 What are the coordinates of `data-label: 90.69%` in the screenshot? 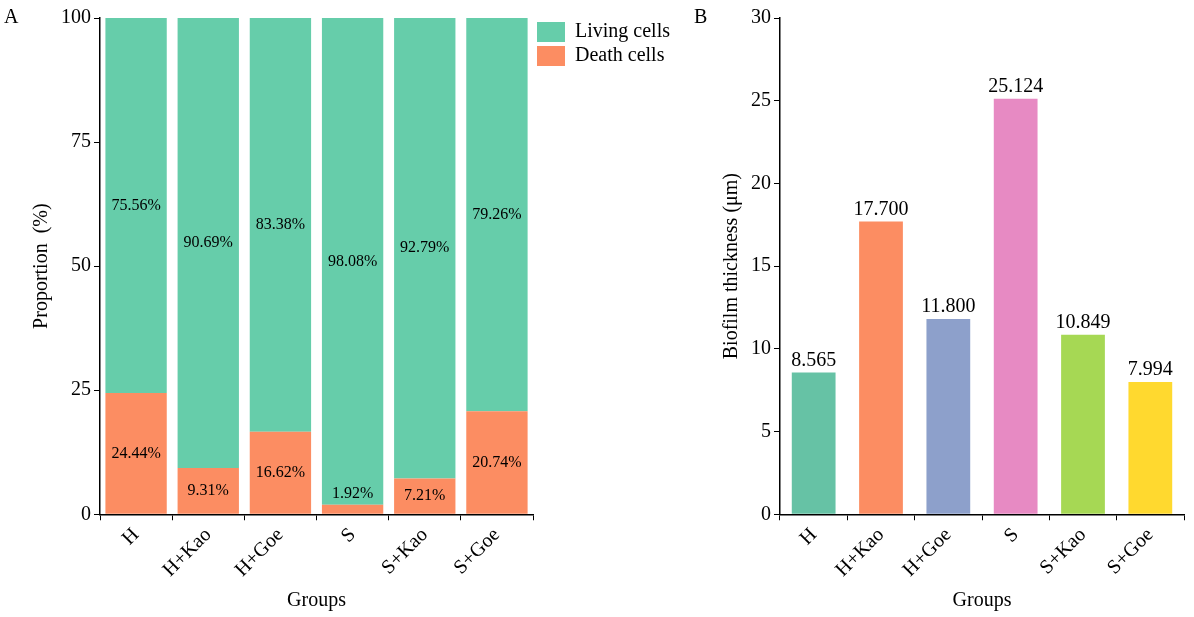 It's located at (208, 242).